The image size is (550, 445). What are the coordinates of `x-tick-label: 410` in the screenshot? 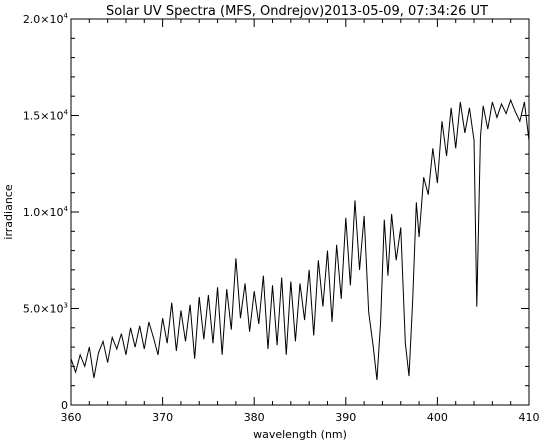 It's located at (529, 417).